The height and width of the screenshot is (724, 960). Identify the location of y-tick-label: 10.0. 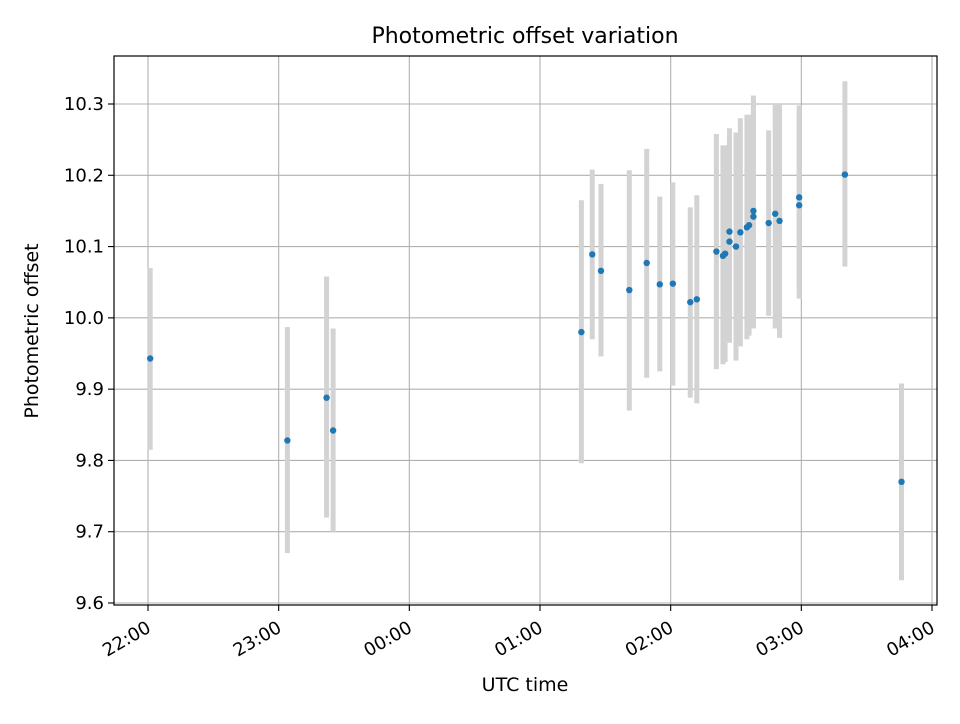
(84, 318).